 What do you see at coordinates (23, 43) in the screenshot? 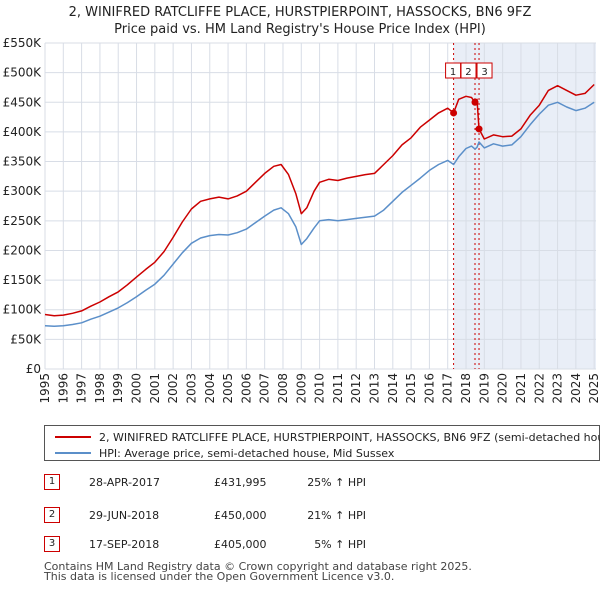
I see `y-tick-label: £550K` at bounding box center [23, 43].